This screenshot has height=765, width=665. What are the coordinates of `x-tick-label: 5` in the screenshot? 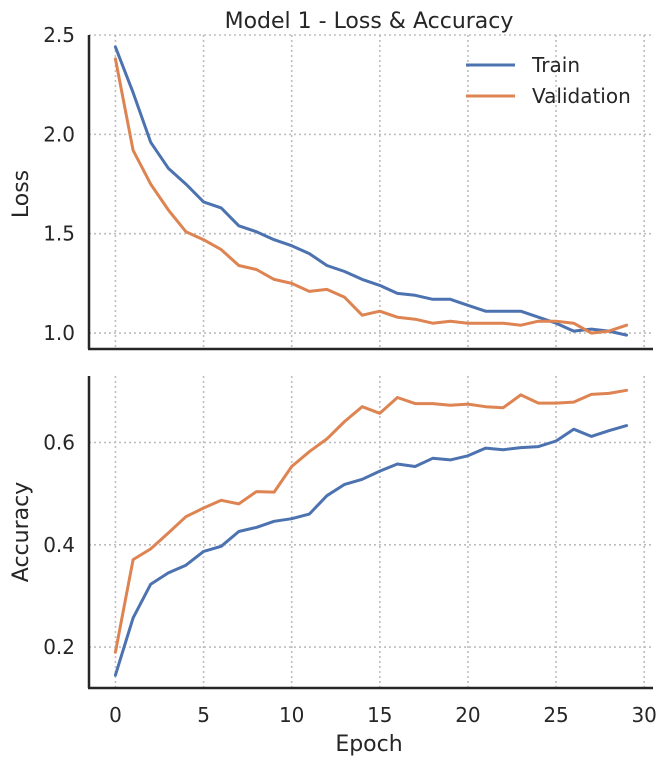 It's located at (203, 715).